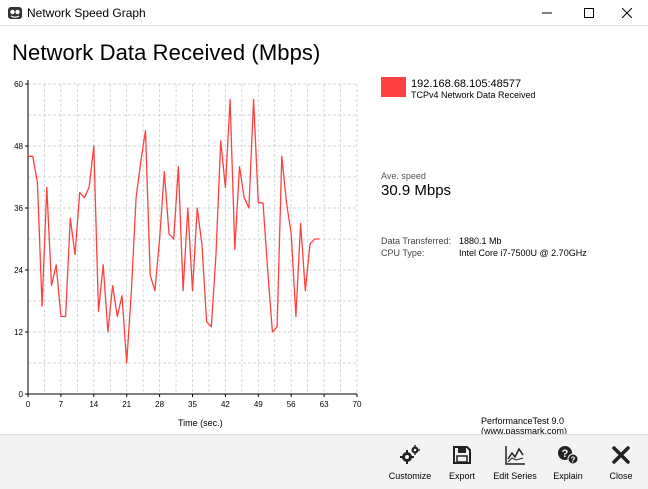  What do you see at coordinates (403, 253) in the screenshot?
I see `cpu-type-label: CPU Type:` at bounding box center [403, 253].